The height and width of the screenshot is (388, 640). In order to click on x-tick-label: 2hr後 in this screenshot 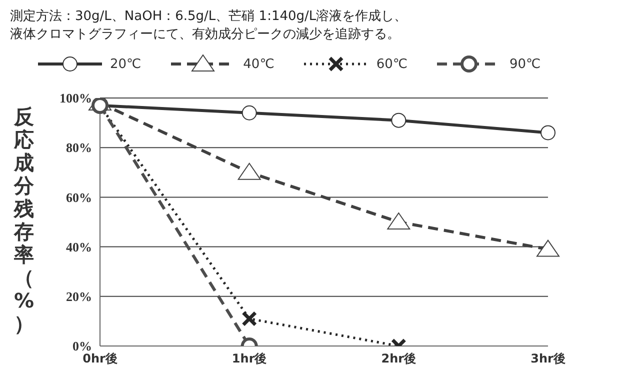, I will do `click(398, 359)`.